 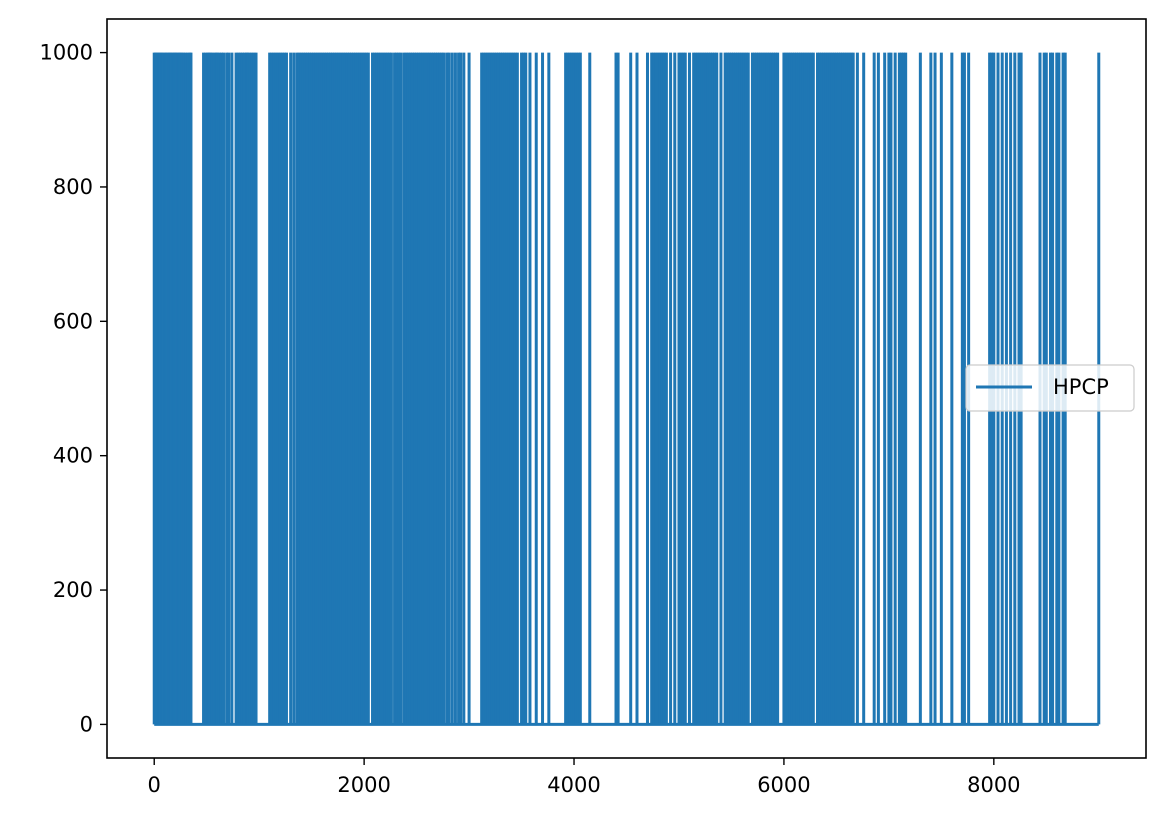 I want to click on y-tick-label: 0, so click(x=86, y=724).